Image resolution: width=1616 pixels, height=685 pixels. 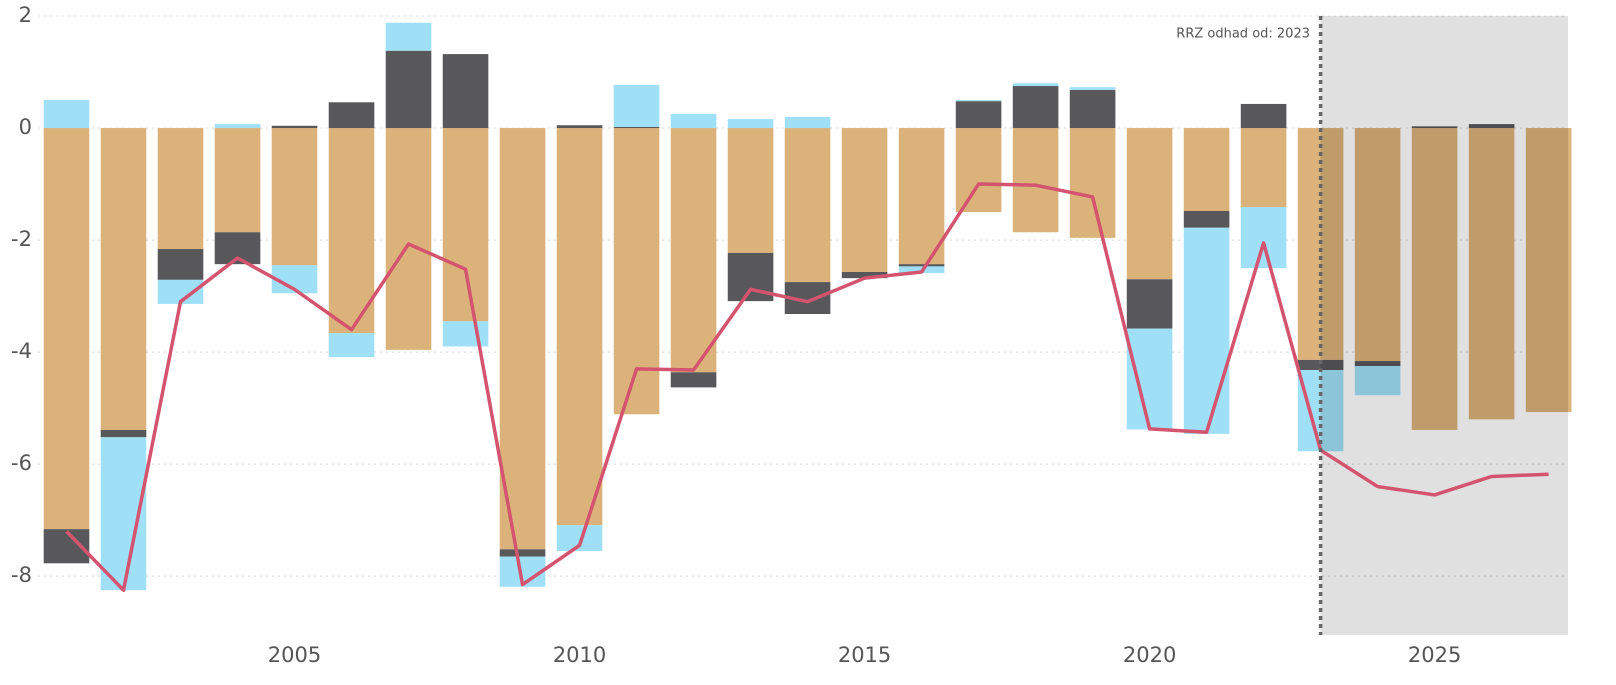 What do you see at coordinates (1149, 655) in the screenshot?
I see `x-tick-label: 2020` at bounding box center [1149, 655].